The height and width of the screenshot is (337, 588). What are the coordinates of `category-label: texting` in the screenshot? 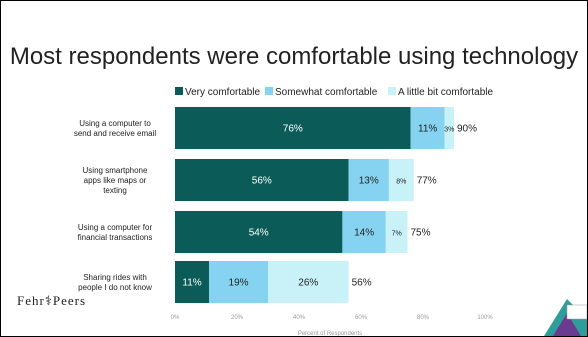 It's located at (115, 190).